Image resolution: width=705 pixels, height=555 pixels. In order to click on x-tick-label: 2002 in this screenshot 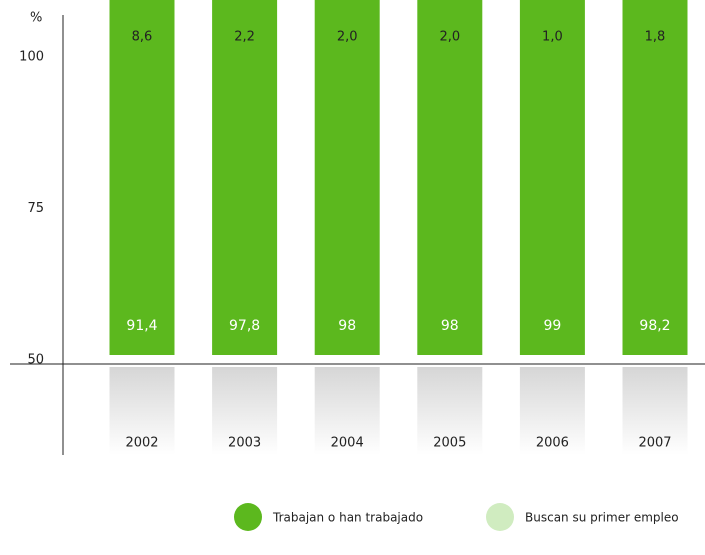, I will do `click(141, 443)`.